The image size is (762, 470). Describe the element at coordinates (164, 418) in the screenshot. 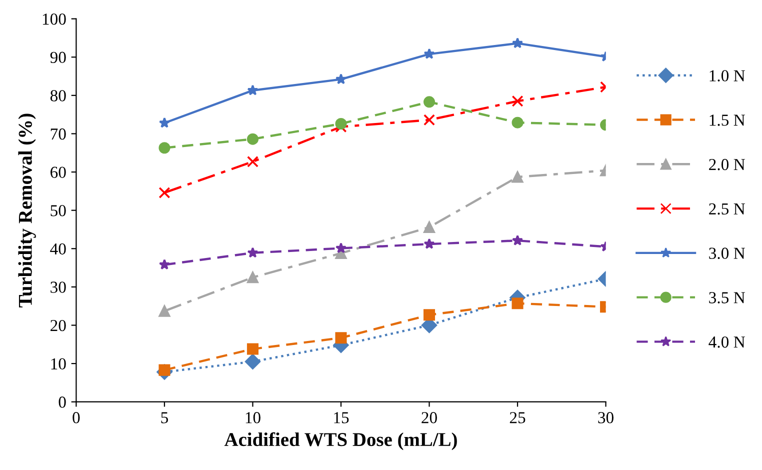

I see `x-tick-label: 5` at that location.